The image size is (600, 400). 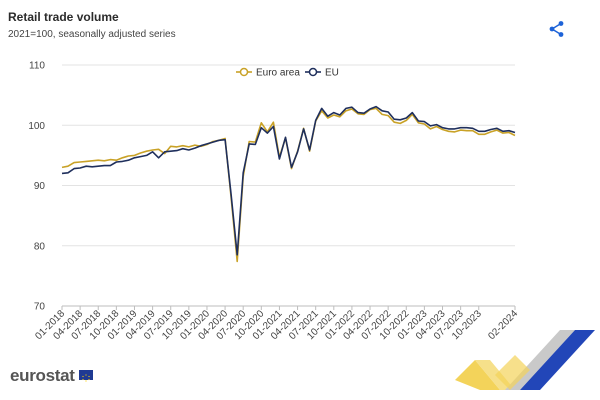 What do you see at coordinates (525, 360) in the screenshot?
I see `decorative-chevron-graphic` at bounding box center [525, 360].